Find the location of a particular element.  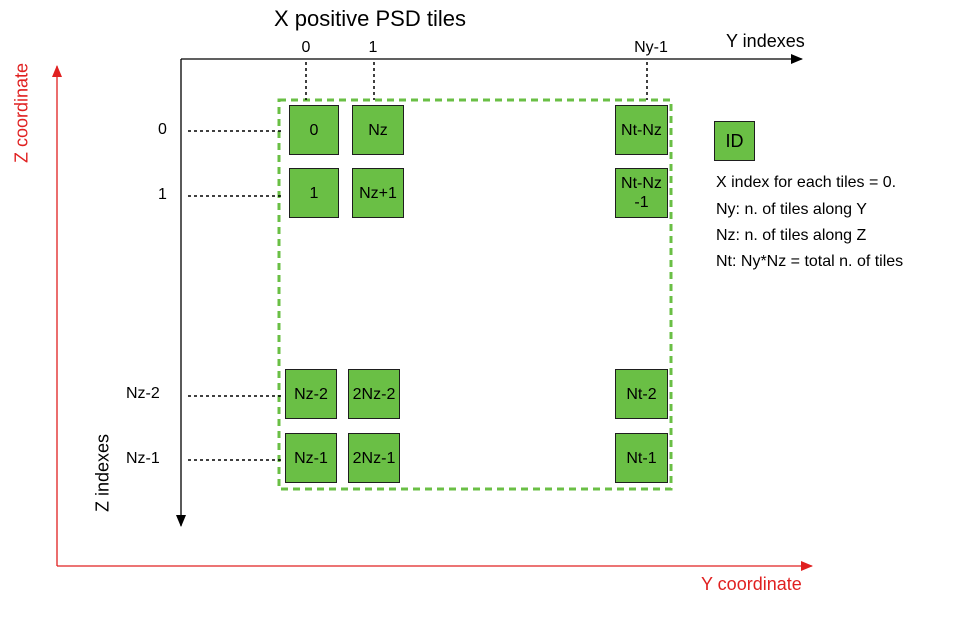

tile-row1-colN: Nt-Nz -1 is located at coordinates (641, 193).